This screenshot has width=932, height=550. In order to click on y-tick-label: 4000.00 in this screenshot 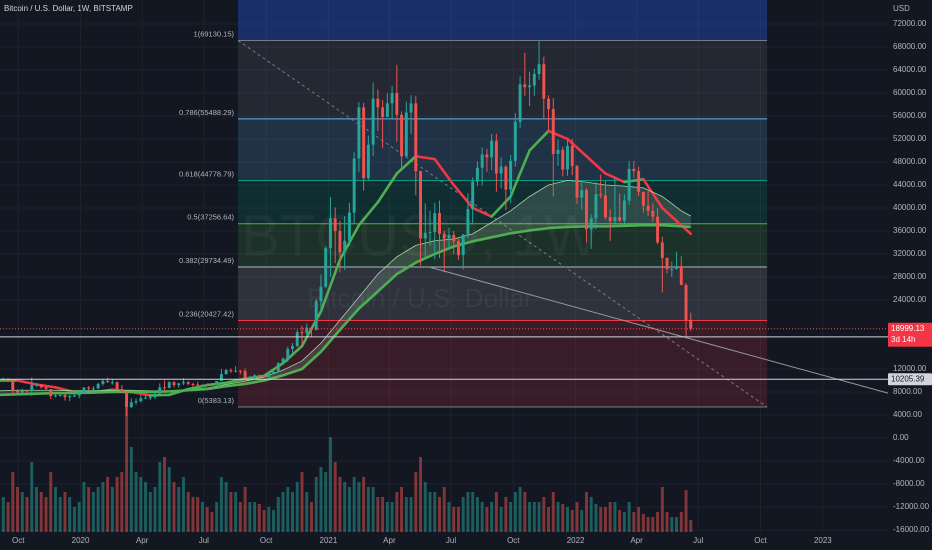, I will do `click(907, 414)`.